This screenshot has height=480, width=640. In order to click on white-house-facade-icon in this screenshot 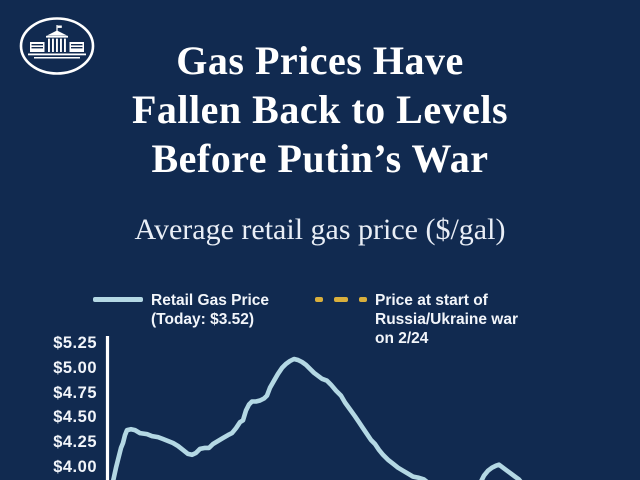, I will do `click(57, 42)`.